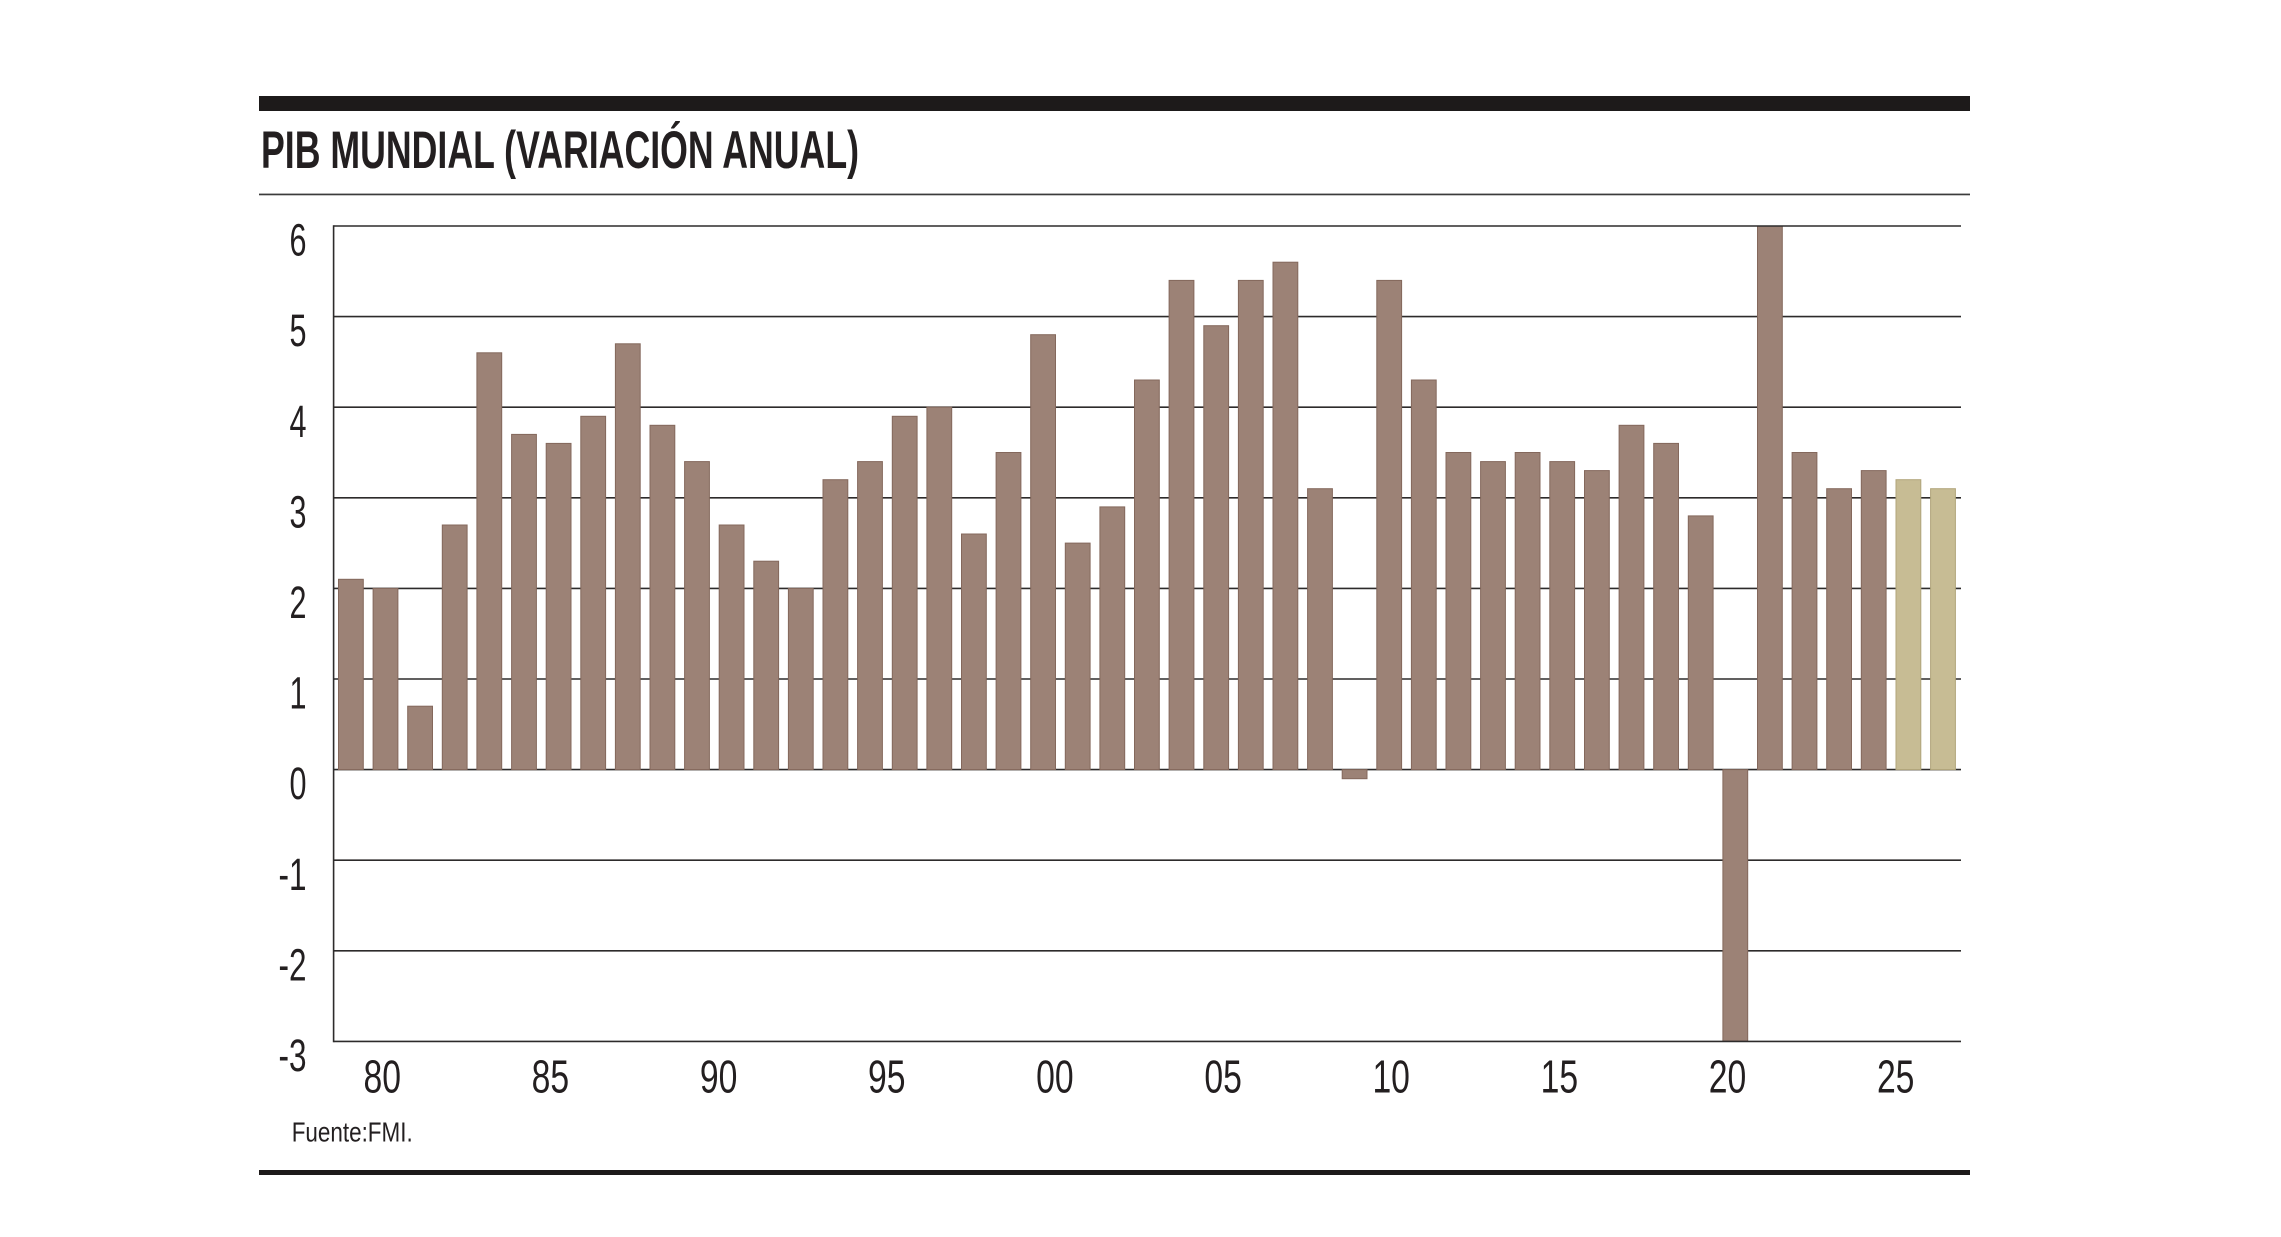  Describe the element at coordinates (1055, 1077) in the screenshot. I see `svg-text: 00` at that location.